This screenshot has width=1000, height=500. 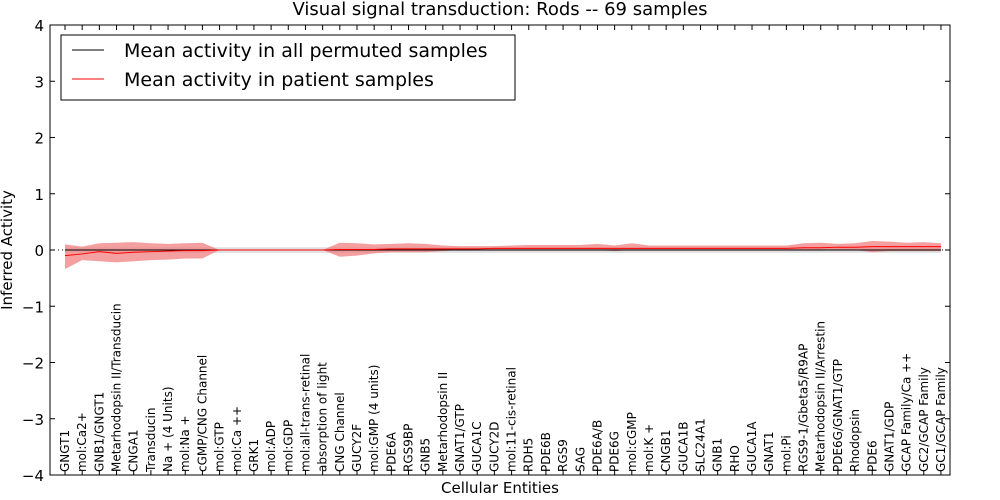 What do you see at coordinates (546, 452) in the screenshot?
I see `x-tick-label: PDE6B` at bounding box center [546, 452].